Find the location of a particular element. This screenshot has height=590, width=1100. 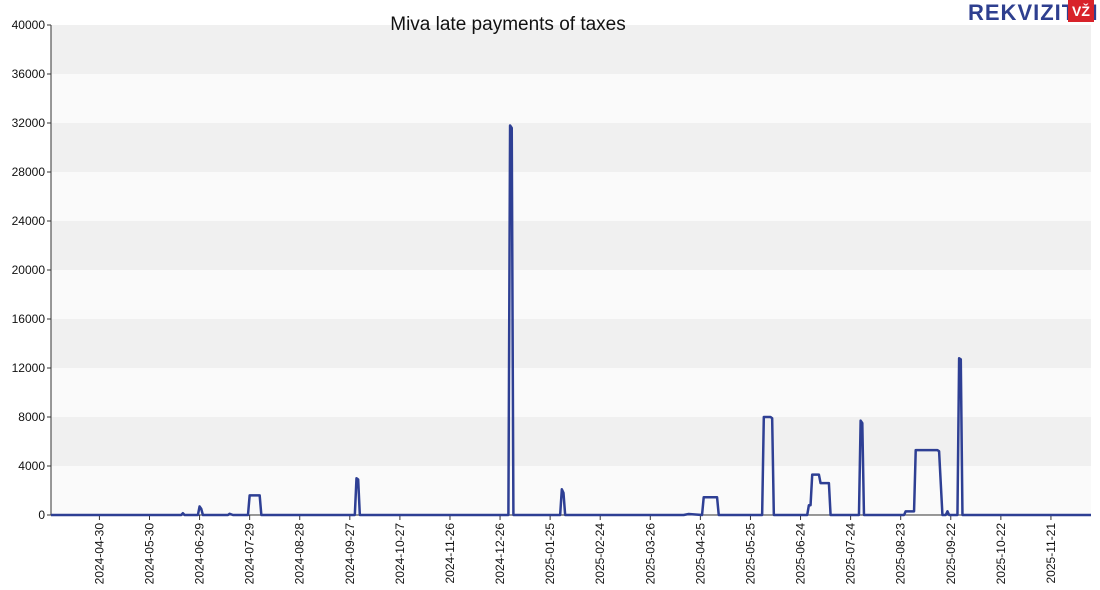

x-tick-label: 2025-01-25 is located at coordinates (550, 554).